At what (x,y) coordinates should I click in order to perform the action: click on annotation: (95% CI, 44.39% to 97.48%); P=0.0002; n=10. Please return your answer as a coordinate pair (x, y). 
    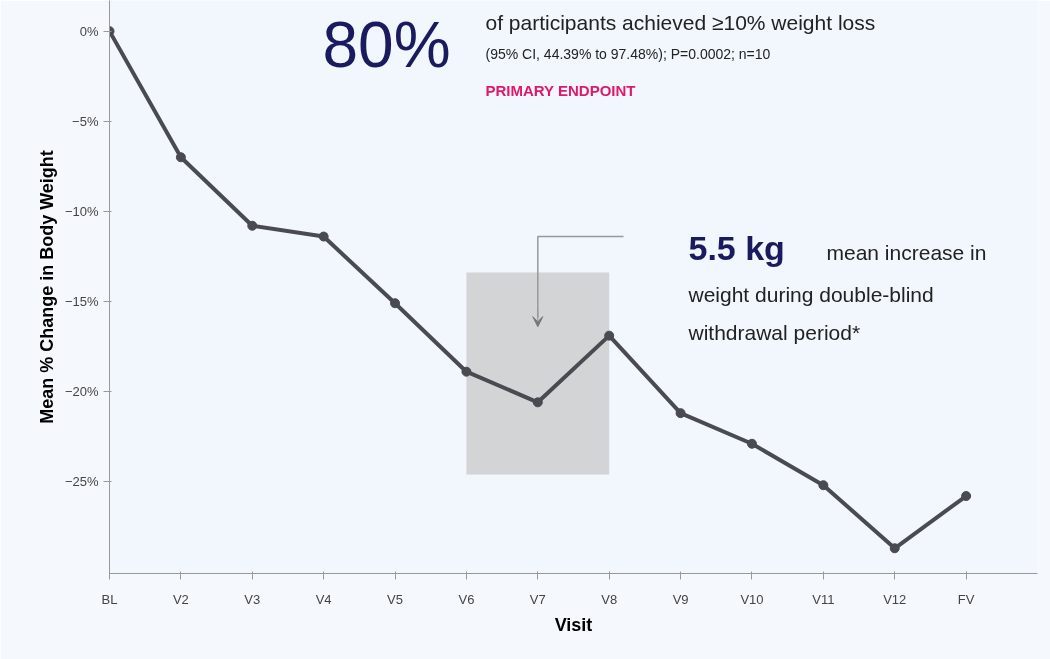
    Looking at the image, I should click on (628, 53).